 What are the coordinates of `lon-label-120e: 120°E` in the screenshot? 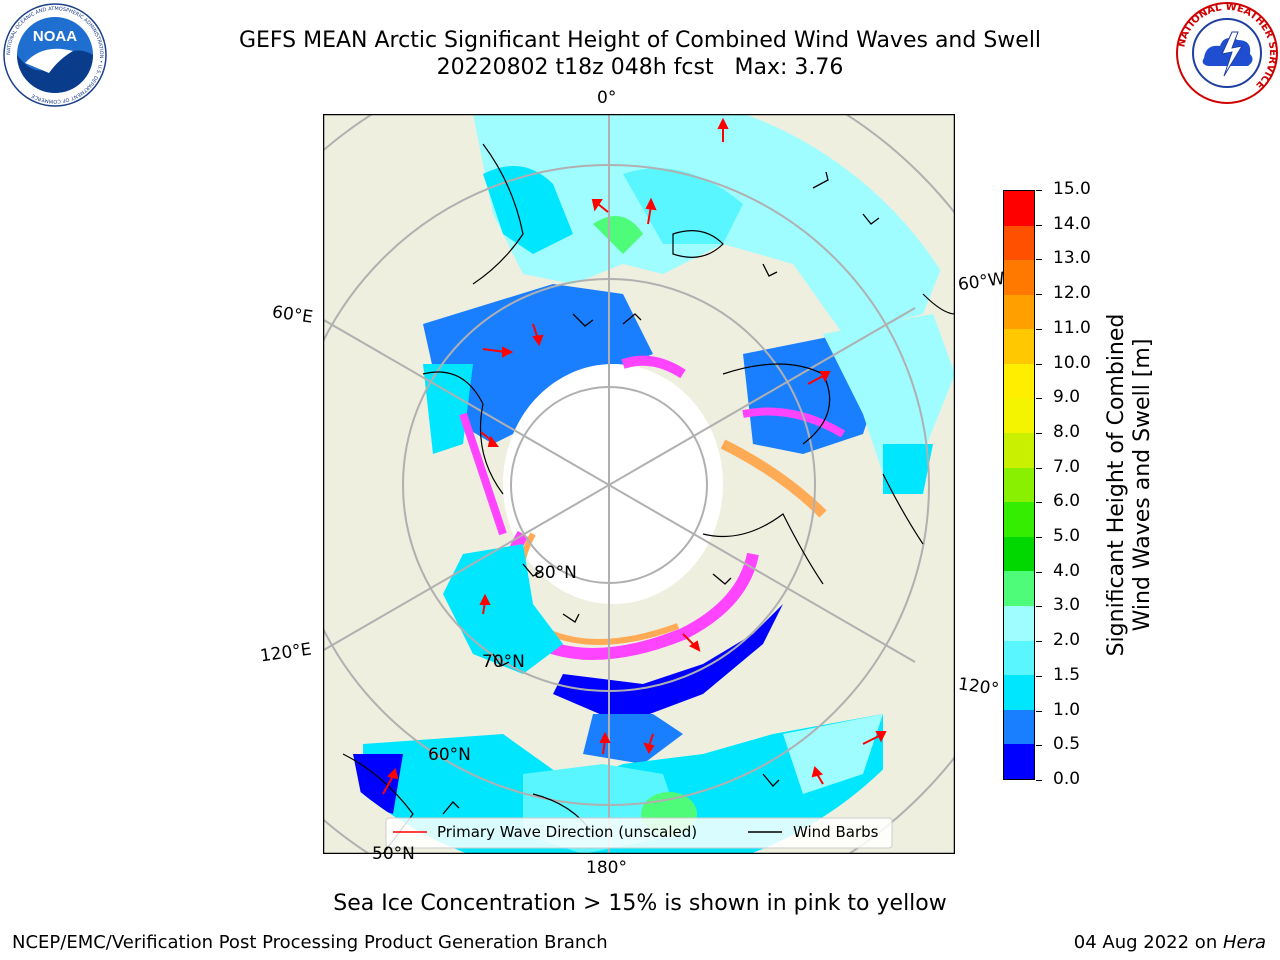 It's located at (285, 653).